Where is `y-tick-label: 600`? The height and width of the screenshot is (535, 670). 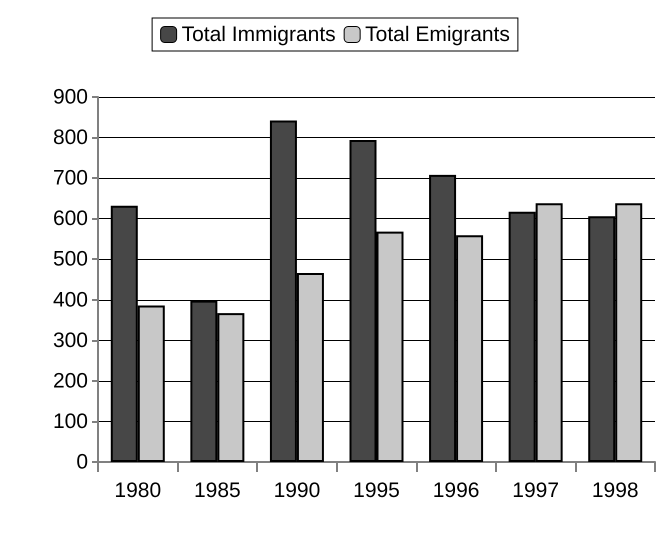 y-tick-label: 600 is located at coordinates (70, 218).